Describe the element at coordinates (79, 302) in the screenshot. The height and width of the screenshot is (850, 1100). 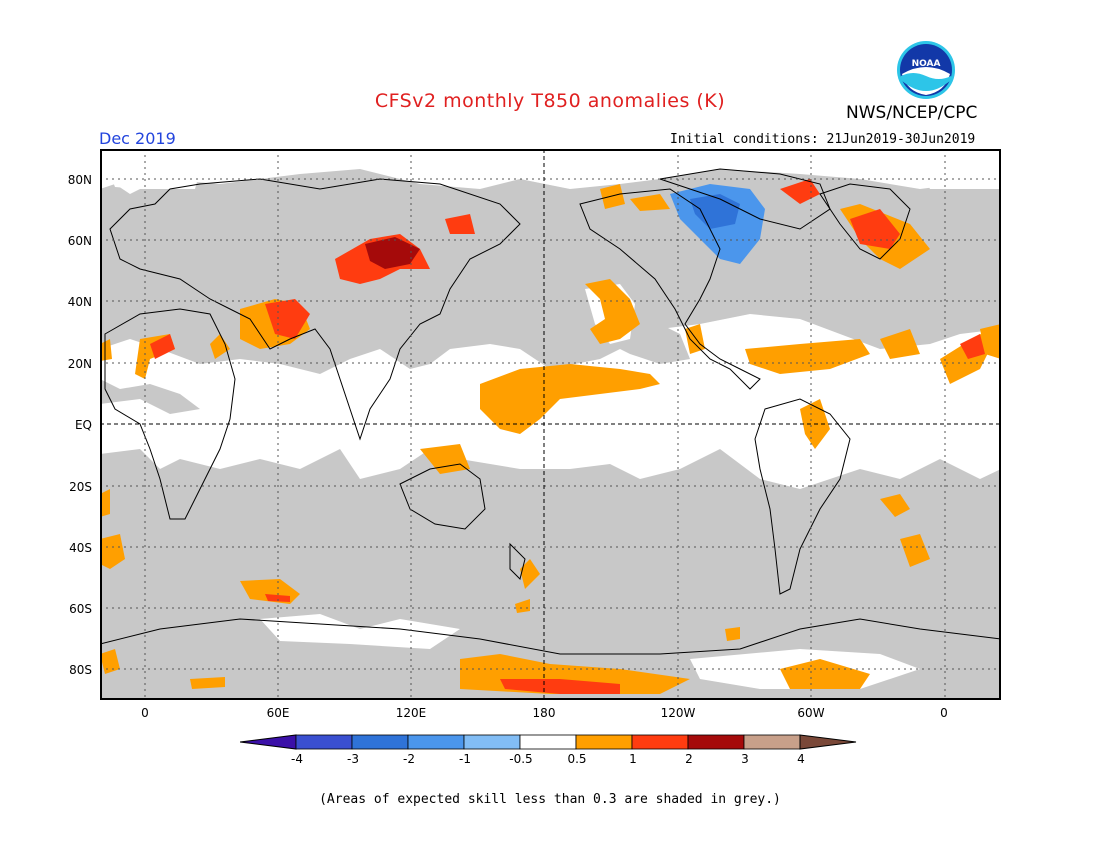
I see `lat-label: 40N` at that location.